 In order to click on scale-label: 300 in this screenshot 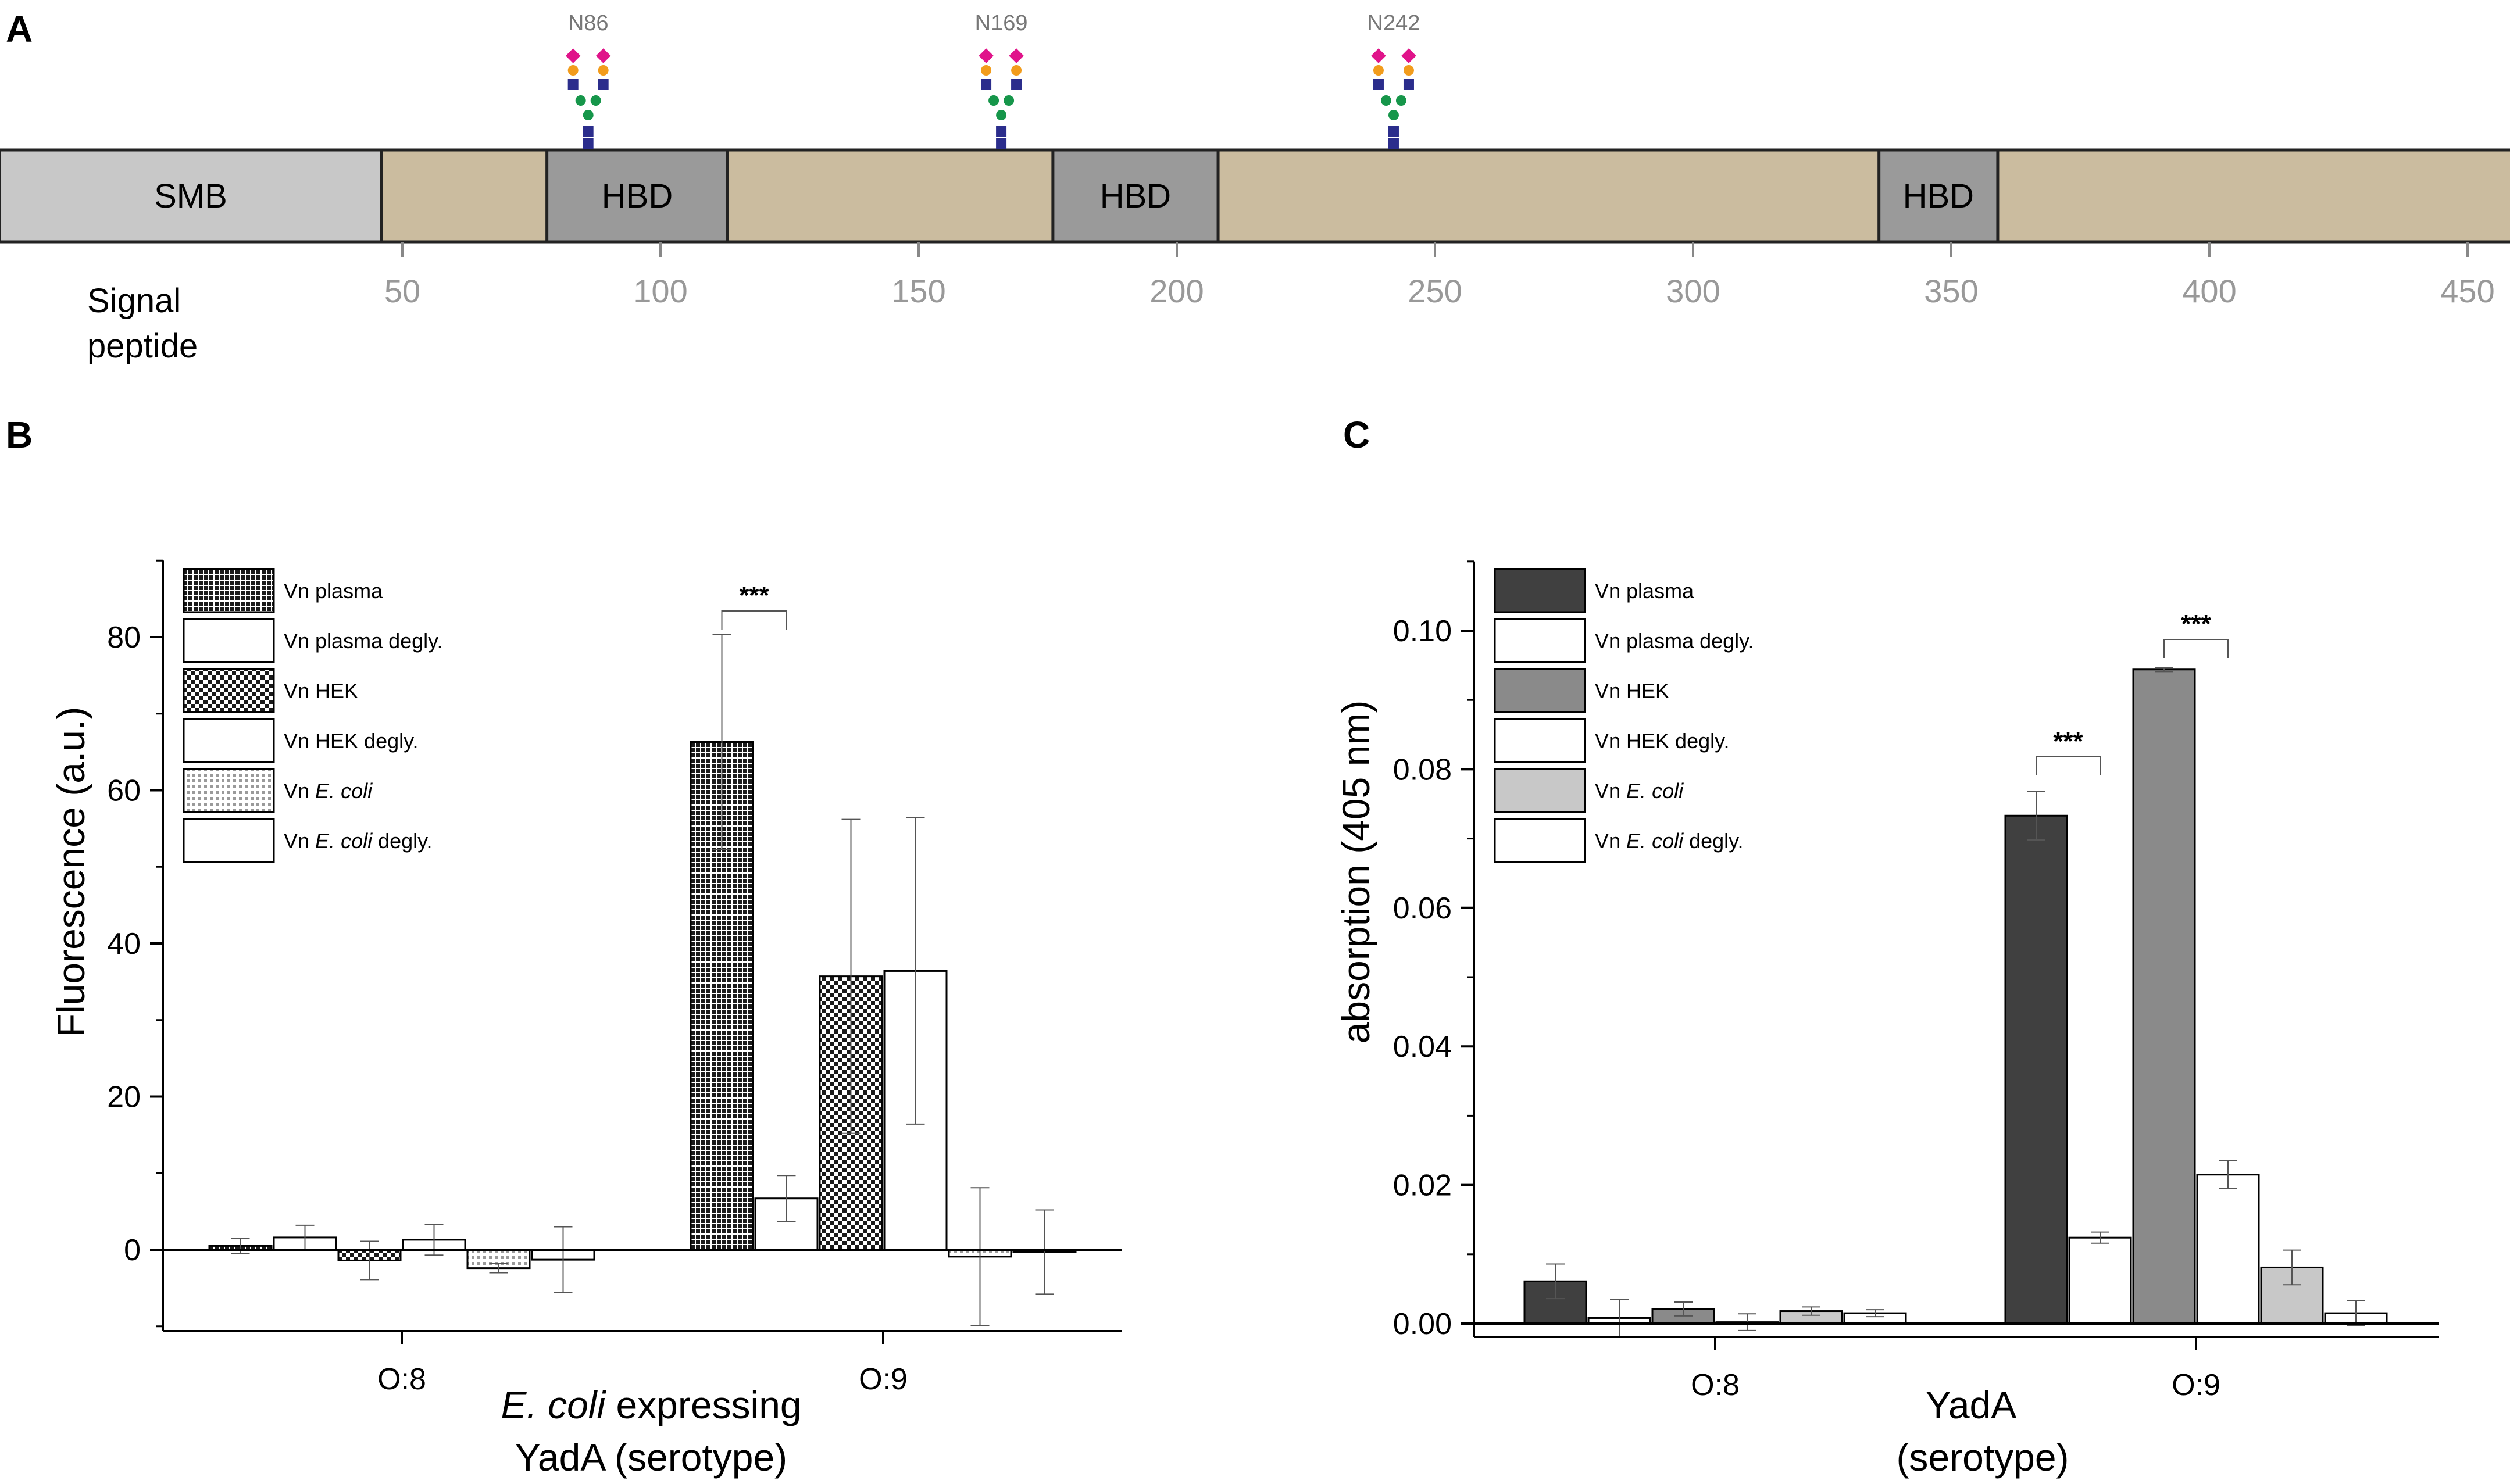, I will do `click(1693, 291)`.